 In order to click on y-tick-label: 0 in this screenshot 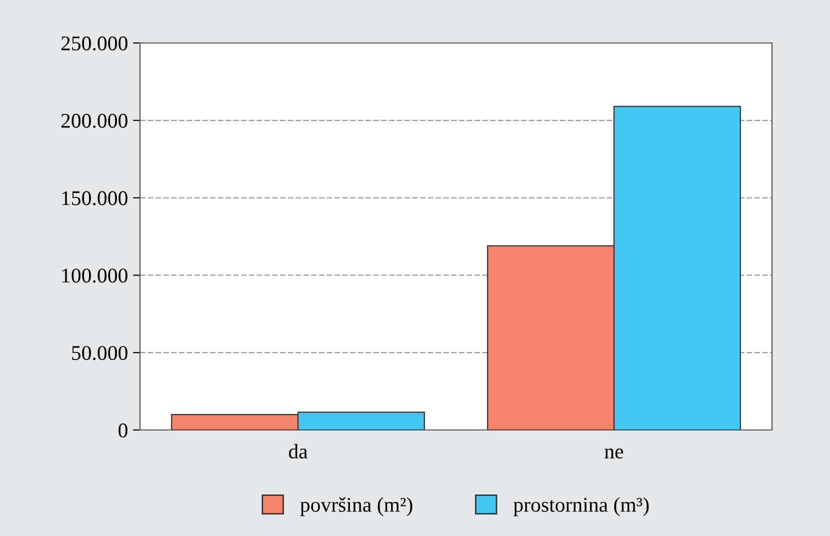, I will do `click(123, 430)`.